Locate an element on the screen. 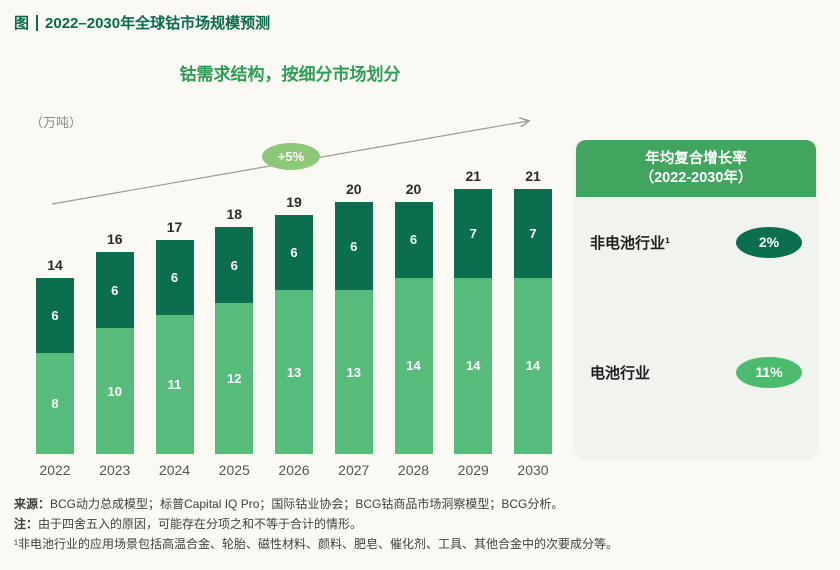 This screenshot has width=840, height=570. note-text: 由于四舍五入的原因，可能存在分项之和不等于合计的情形。 is located at coordinates (200, 524).